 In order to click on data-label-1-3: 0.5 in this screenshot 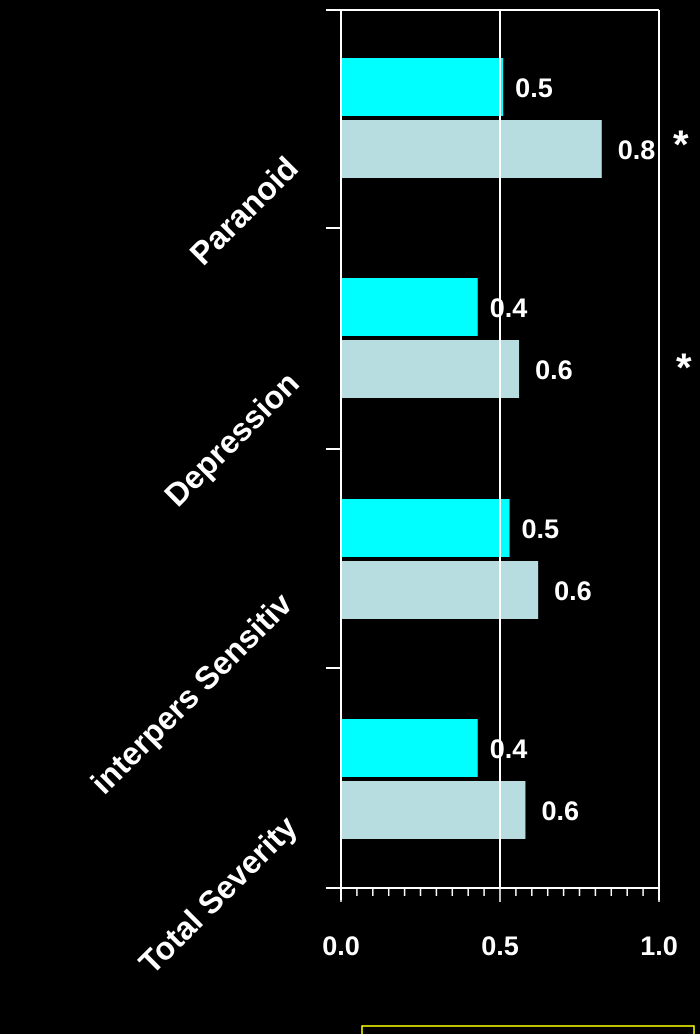, I will do `click(541, 529)`.